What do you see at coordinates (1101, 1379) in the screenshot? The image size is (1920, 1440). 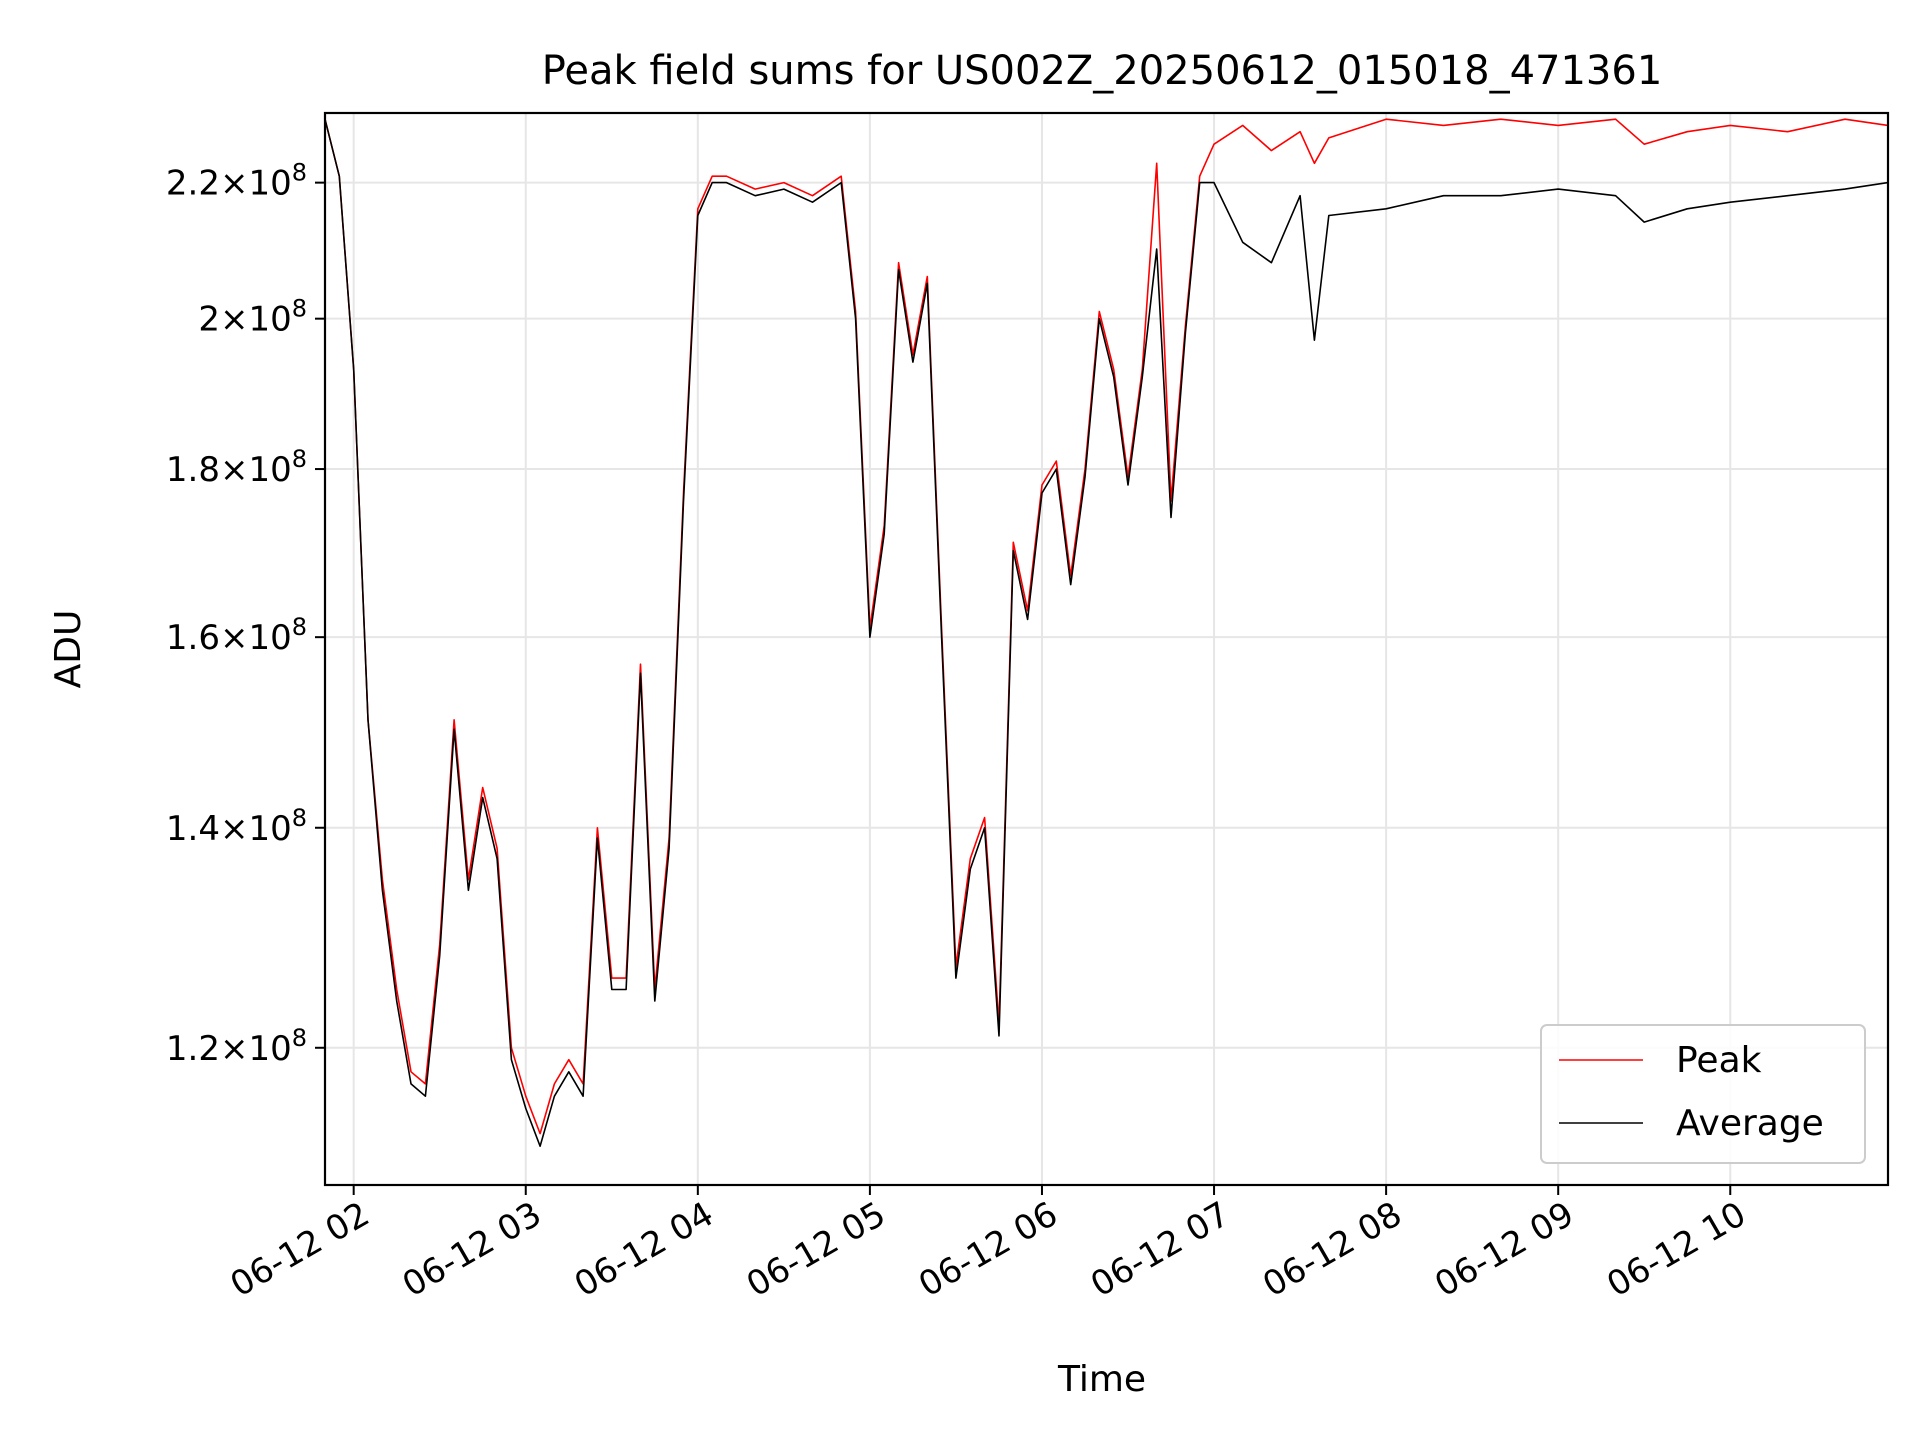 I see `x-axis-label: Time` at bounding box center [1101, 1379].